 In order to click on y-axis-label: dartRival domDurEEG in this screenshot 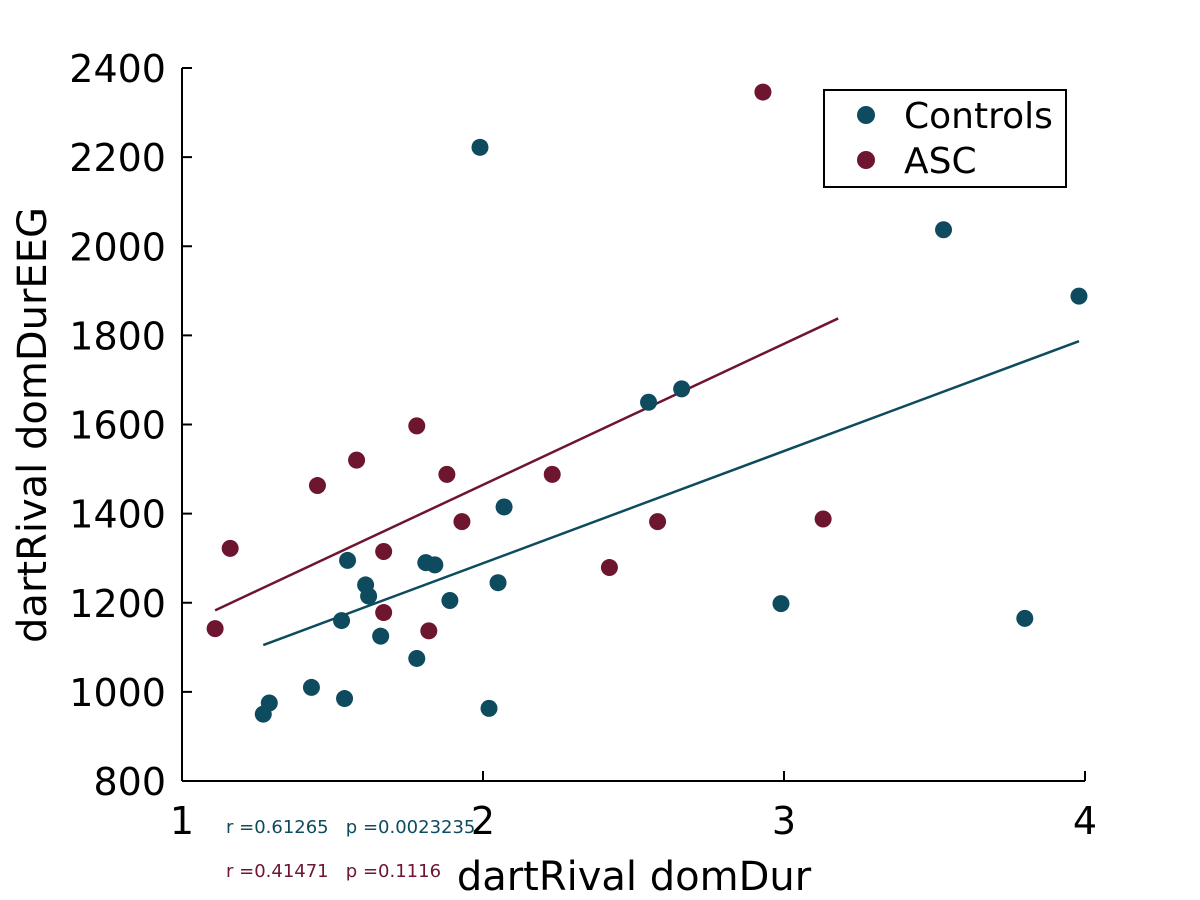, I will do `click(33, 425)`.